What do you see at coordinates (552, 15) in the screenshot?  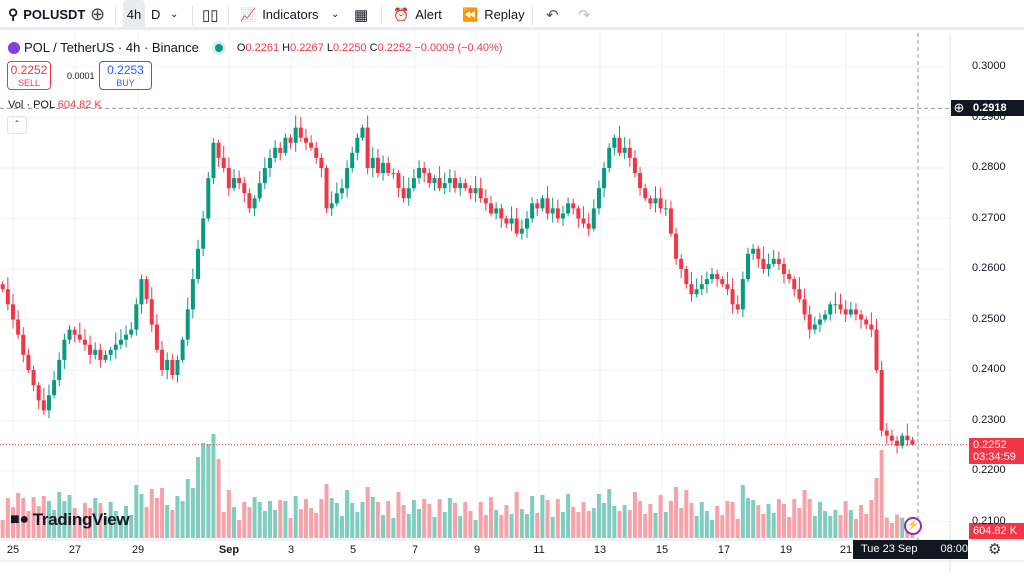 I see `undo-icon: ↶` at bounding box center [552, 15].